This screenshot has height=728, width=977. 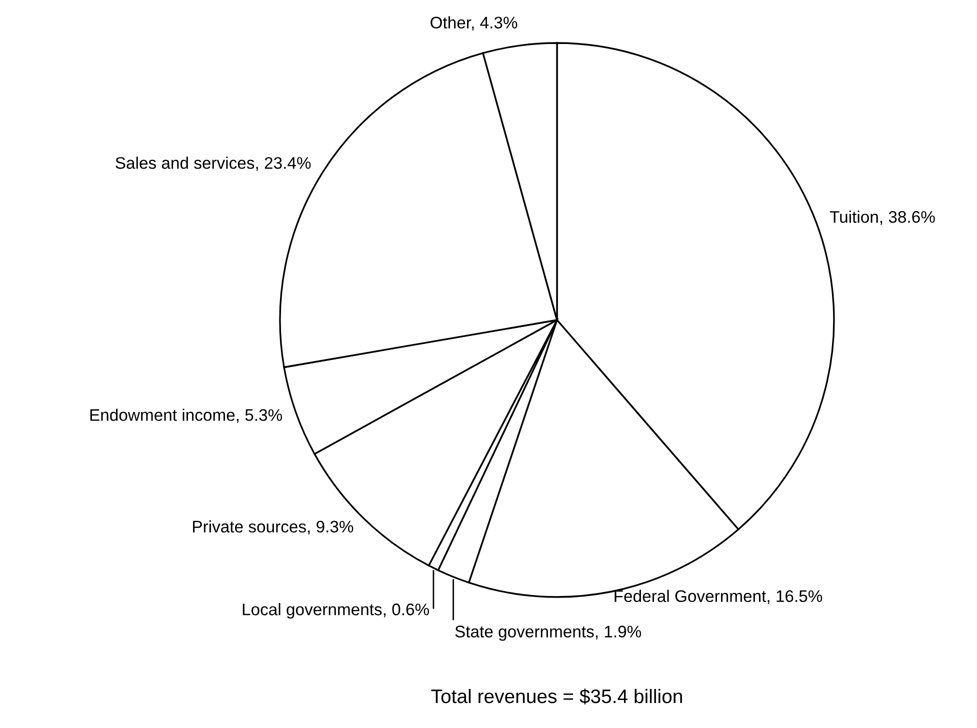 What do you see at coordinates (882, 217) in the screenshot?
I see `slice-label: Tuition, 38.6%` at bounding box center [882, 217].